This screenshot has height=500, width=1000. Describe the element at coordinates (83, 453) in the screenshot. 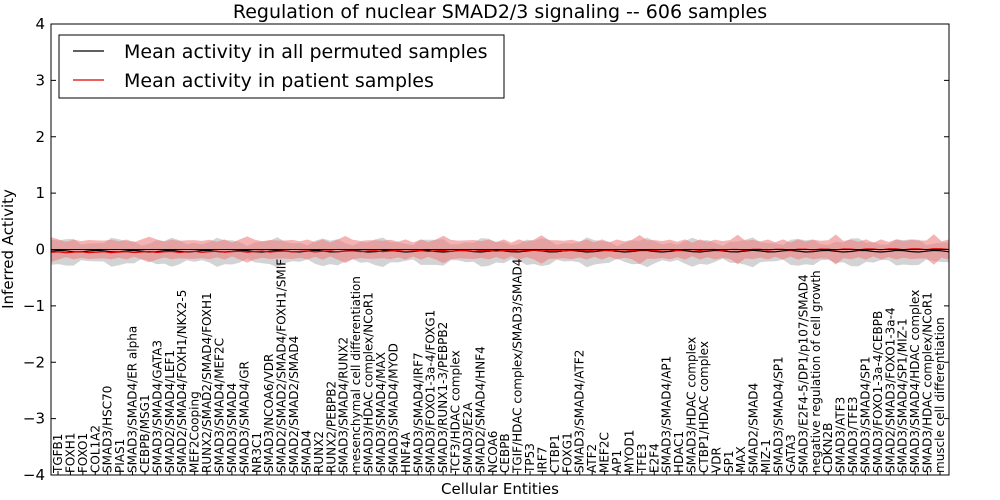

I see `x-tick-label: FOXO1` at that location.